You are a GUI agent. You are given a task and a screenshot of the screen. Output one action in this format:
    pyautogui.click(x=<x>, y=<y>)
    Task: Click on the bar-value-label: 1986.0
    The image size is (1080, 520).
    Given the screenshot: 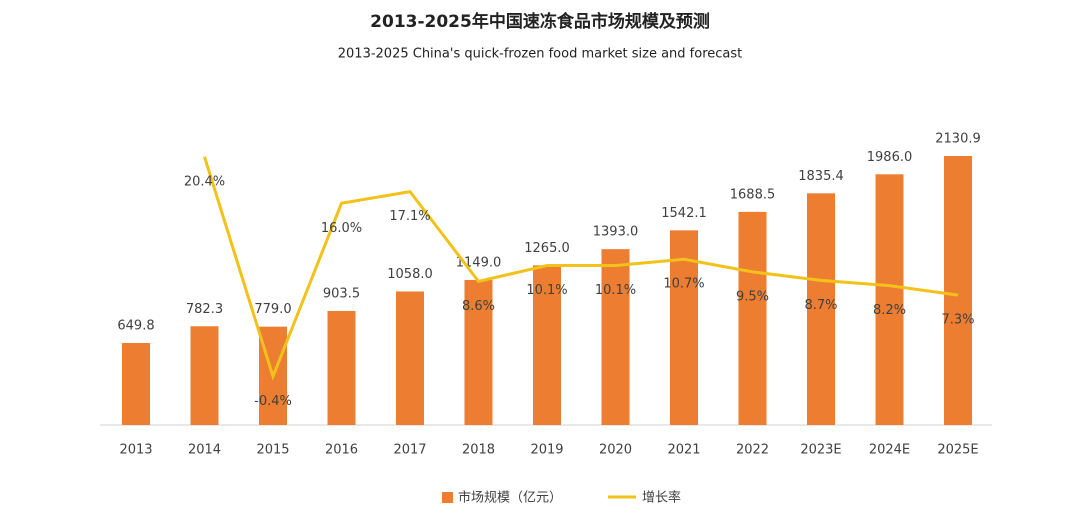 What is the action you would take?
    pyautogui.click(x=890, y=157)
    